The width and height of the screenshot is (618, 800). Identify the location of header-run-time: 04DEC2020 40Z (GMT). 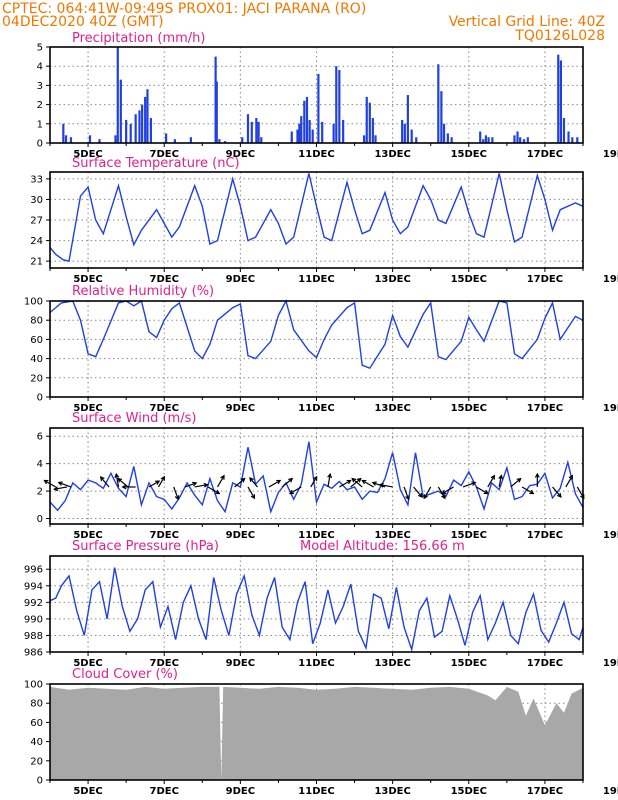
(83, 22).